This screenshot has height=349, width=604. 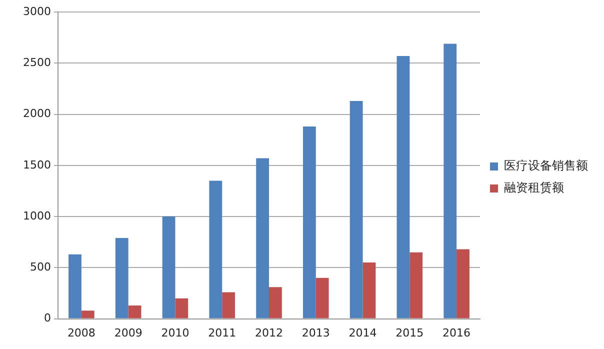 What do you see at coordinates (36, 113) in the screenshot?
I see `y-tick-label: 2000` at bounding box center [36, 113].